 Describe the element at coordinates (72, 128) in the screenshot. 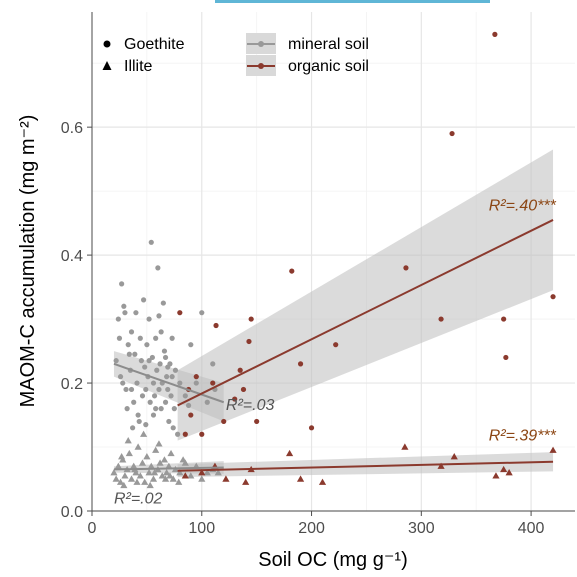

I see `y-tick-label: 0.6` at that location.